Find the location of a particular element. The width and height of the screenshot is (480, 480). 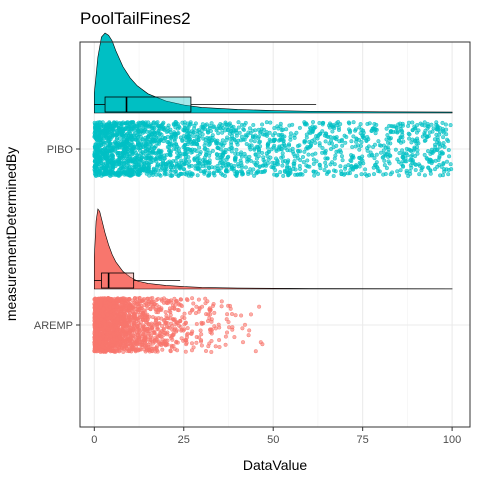

x-tick-label: 50 is located at coordinates (273, 440).